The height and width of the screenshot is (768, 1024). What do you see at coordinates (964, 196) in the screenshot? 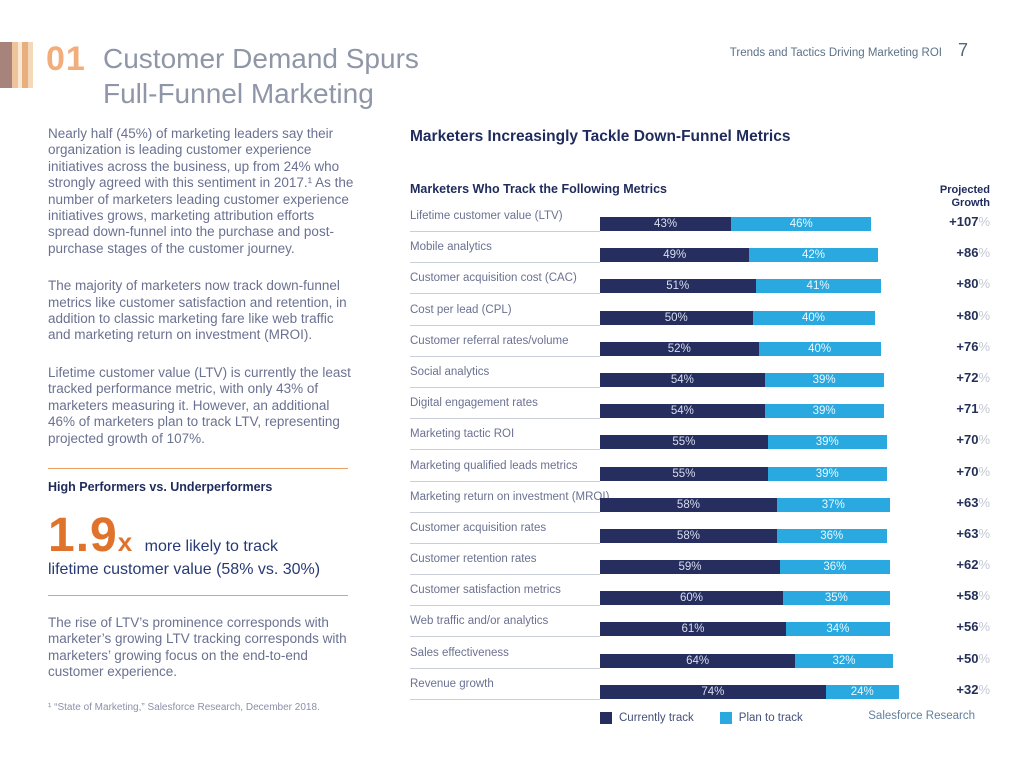
I see `projected-growth-header: Projected Growth` at bounding box center [964, 196].